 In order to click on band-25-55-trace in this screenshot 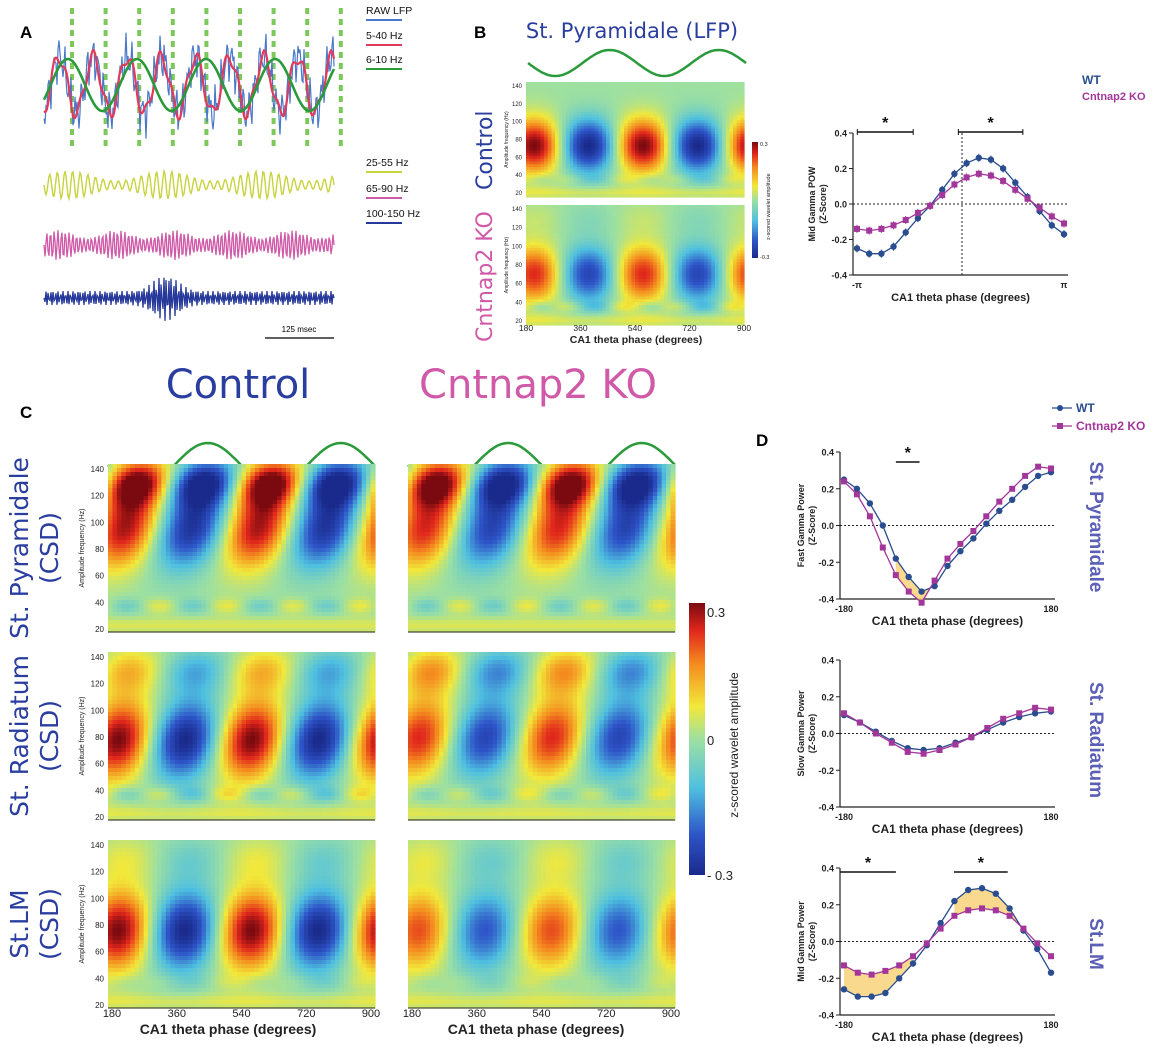, I will do `click(189, 185)`.